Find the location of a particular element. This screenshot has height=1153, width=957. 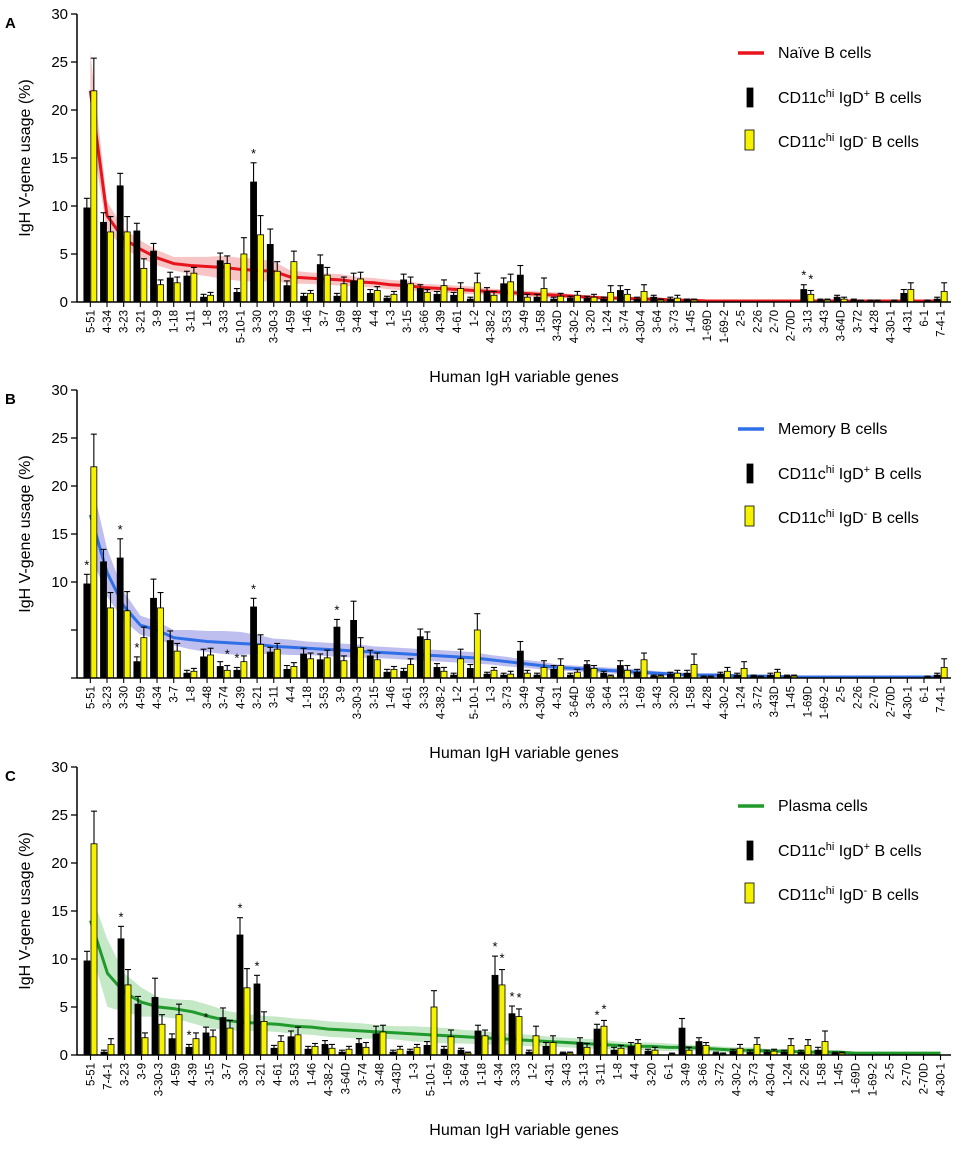

x-tick-label: 3-13 is located at coordinates (808, 321).